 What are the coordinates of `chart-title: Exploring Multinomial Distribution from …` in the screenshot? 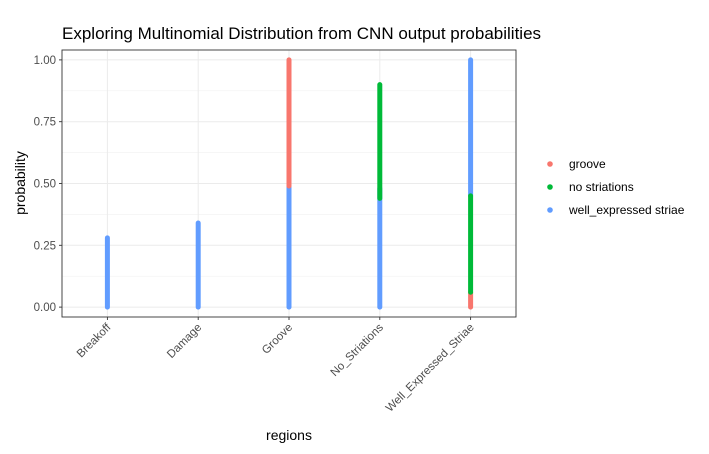 It's located at (301, 33).